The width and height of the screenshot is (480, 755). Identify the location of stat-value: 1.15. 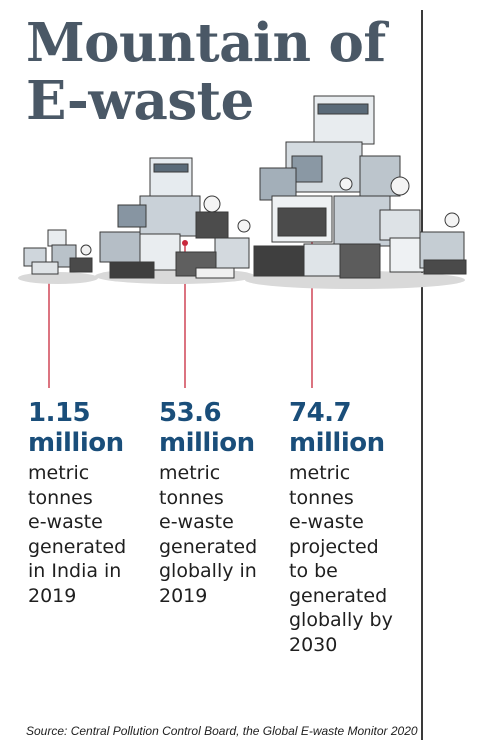
(59, 413).